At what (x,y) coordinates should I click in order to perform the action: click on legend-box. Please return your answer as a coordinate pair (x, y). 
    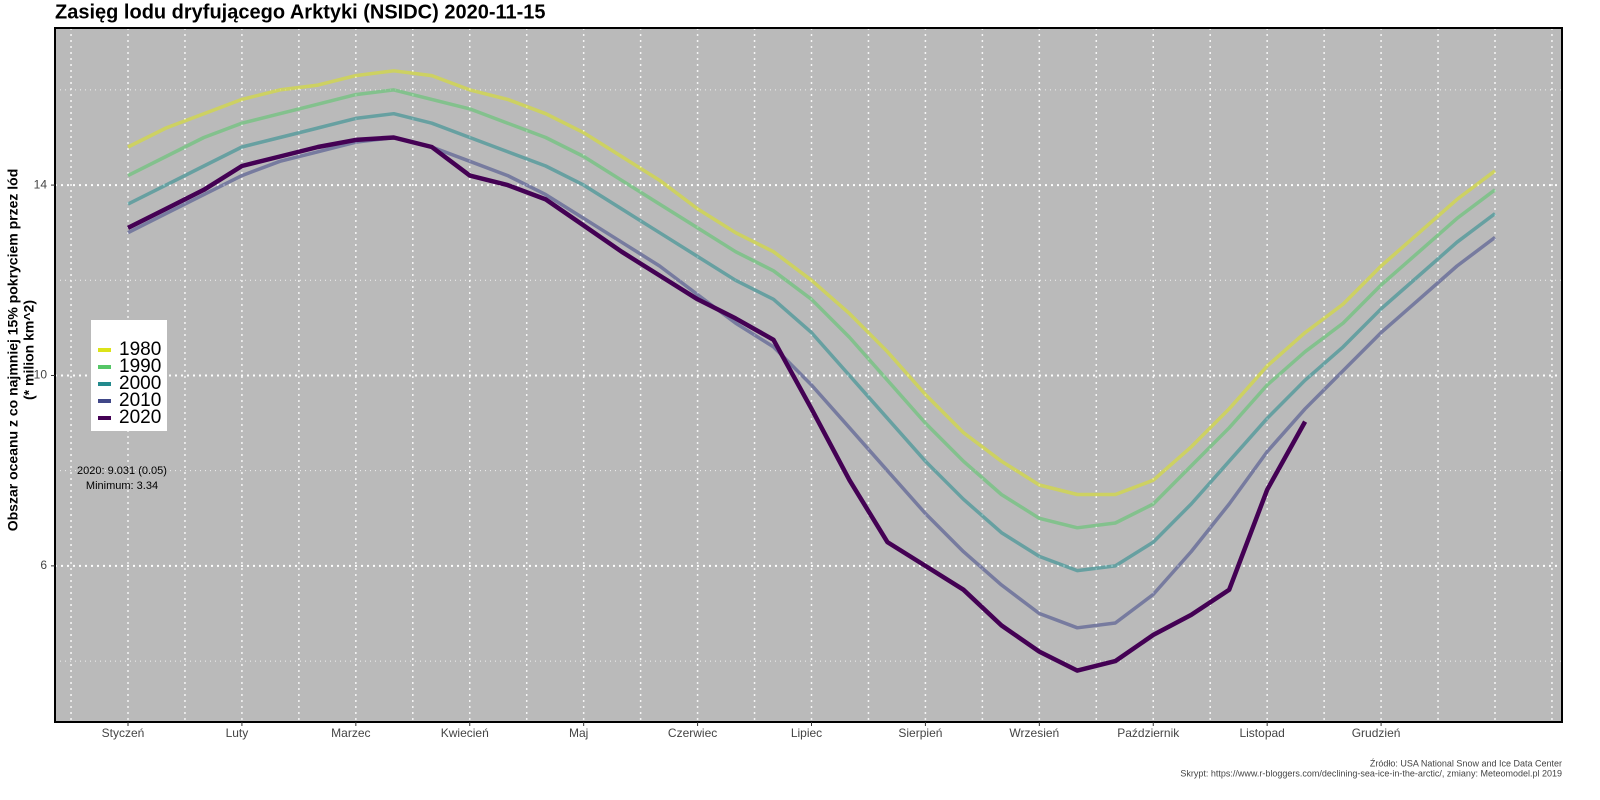
    Looking at the image, I should click on (129, 375).